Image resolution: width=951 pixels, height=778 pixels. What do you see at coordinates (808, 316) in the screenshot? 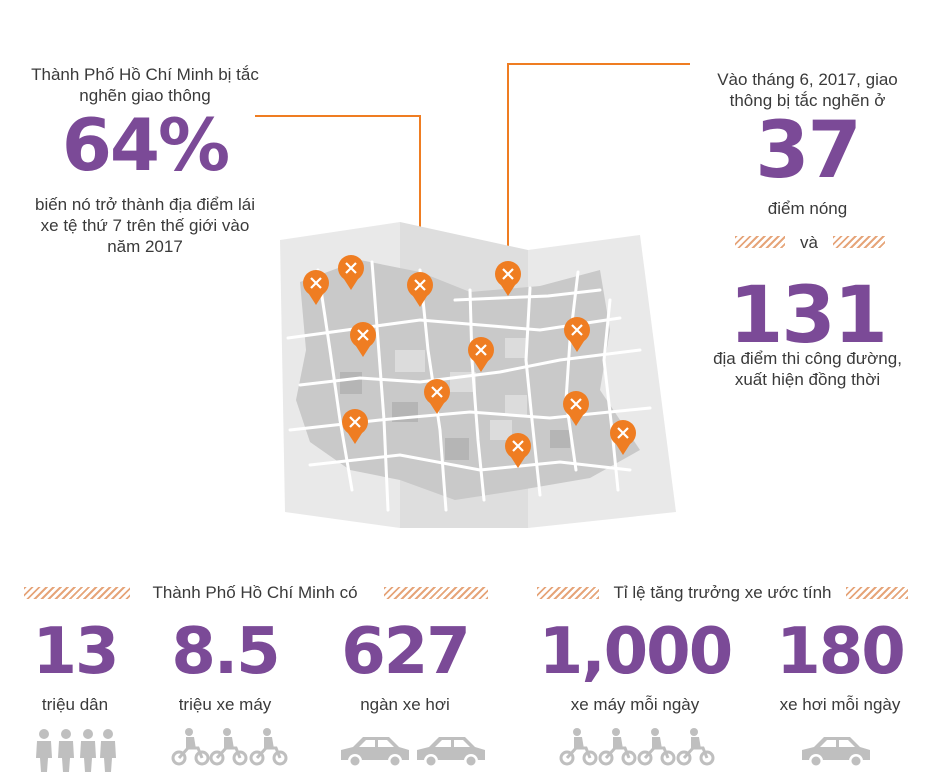
I see `right-value-construction: 131` at bounding box center [808, 316].